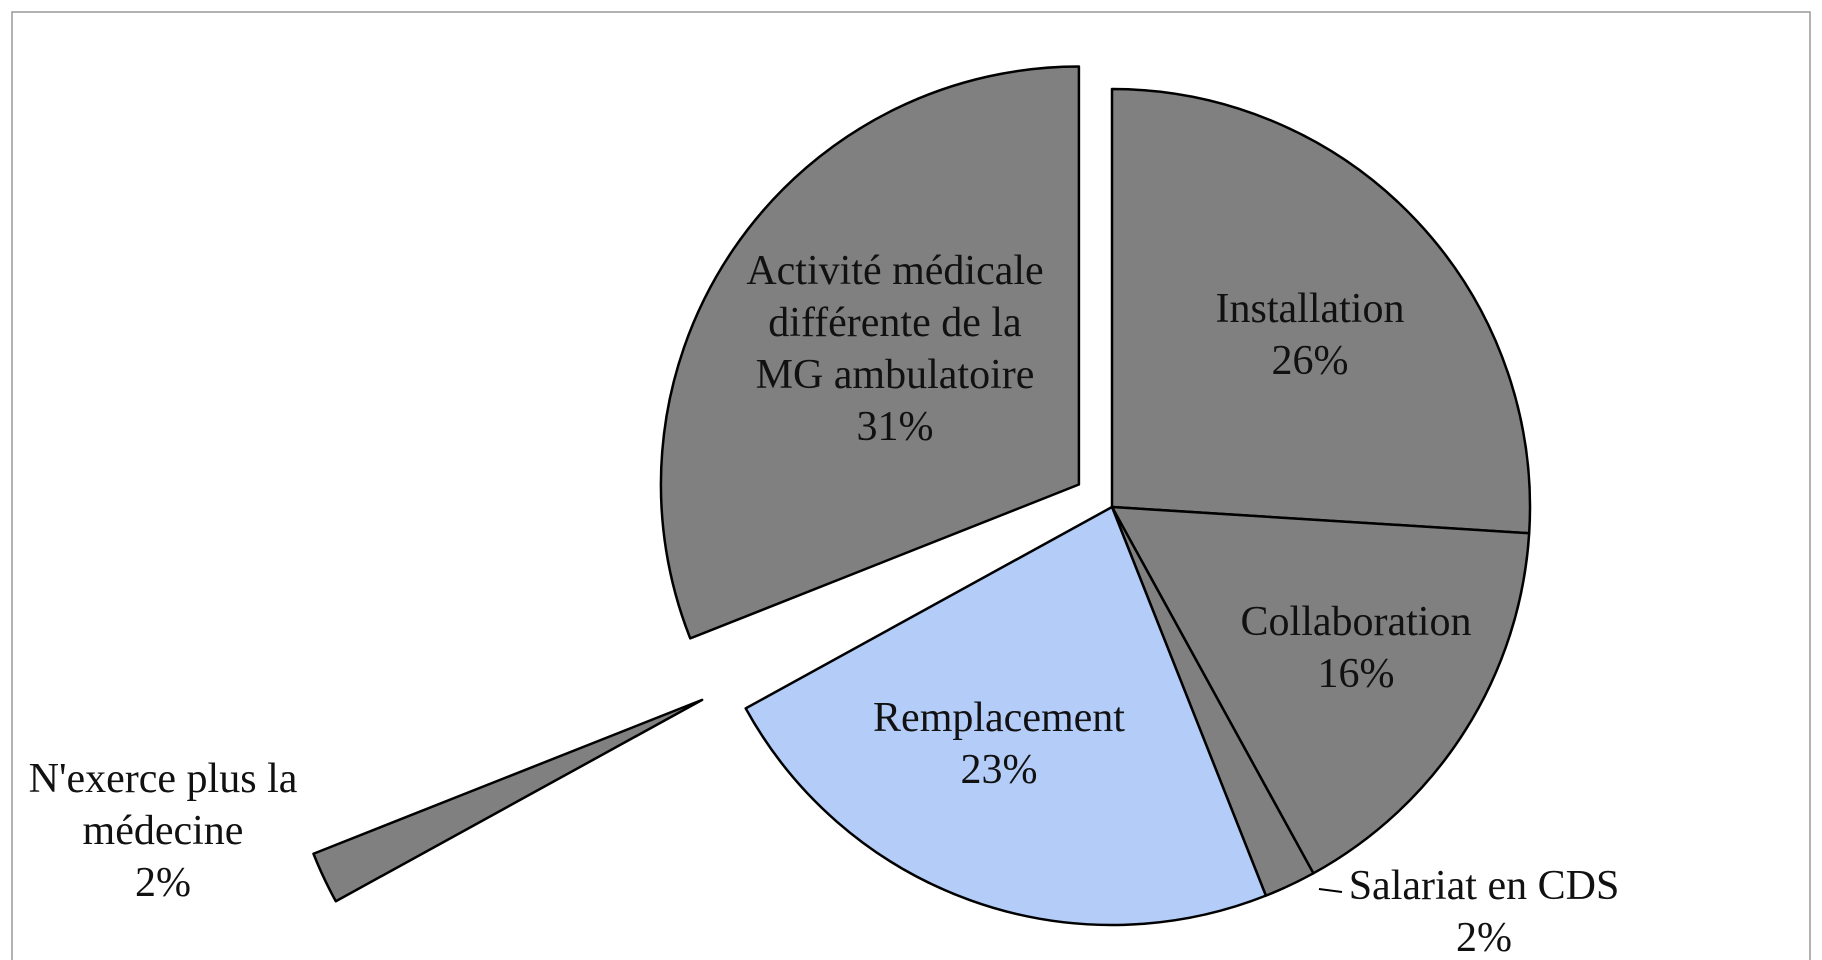  Describe the element at coordinates (1356, 674) in the screenshot. I see `value-label: 16%` at that location.